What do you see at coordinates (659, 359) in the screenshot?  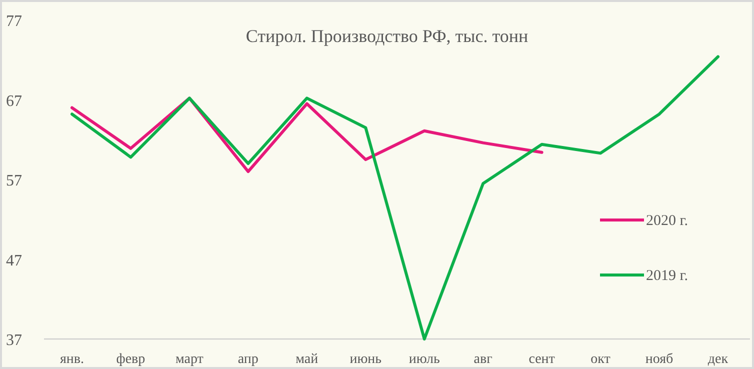 I see `x-tick-label: нояб` at bounding box center [659, 359].